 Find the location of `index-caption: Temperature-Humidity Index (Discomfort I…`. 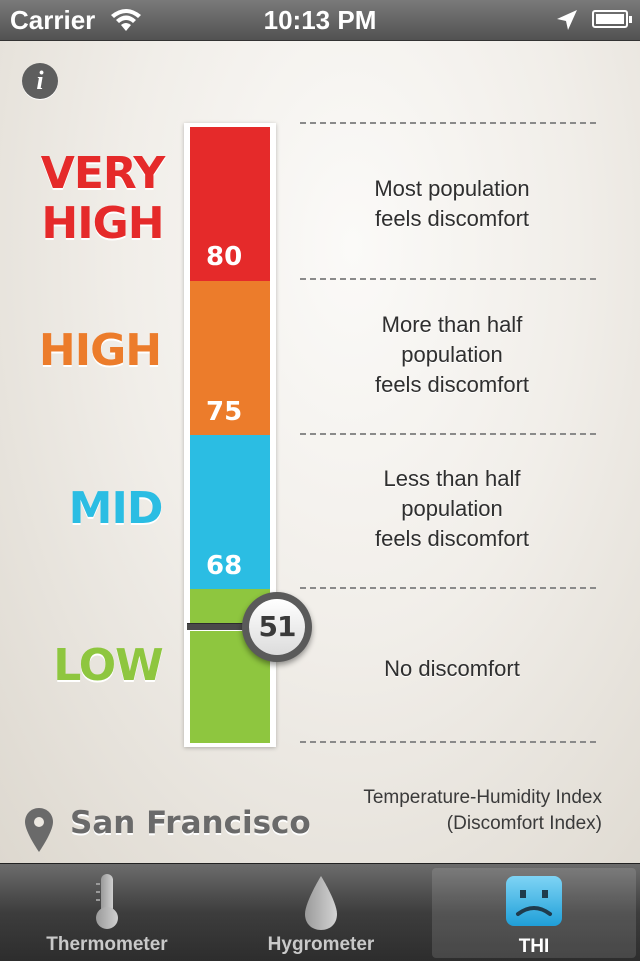

index-caption: Temperature-Humidity Index (Discomfort I… is located at coordinates (482, 811).